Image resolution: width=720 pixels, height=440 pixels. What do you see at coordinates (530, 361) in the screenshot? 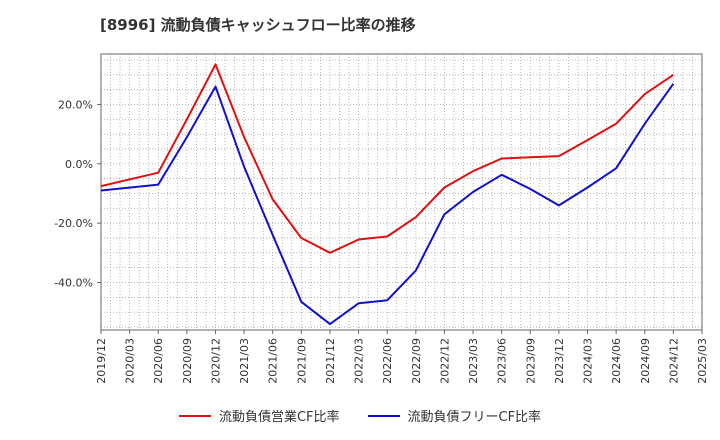
I see `x-tick-label: 2023/09` at bounding box center [530, 361].